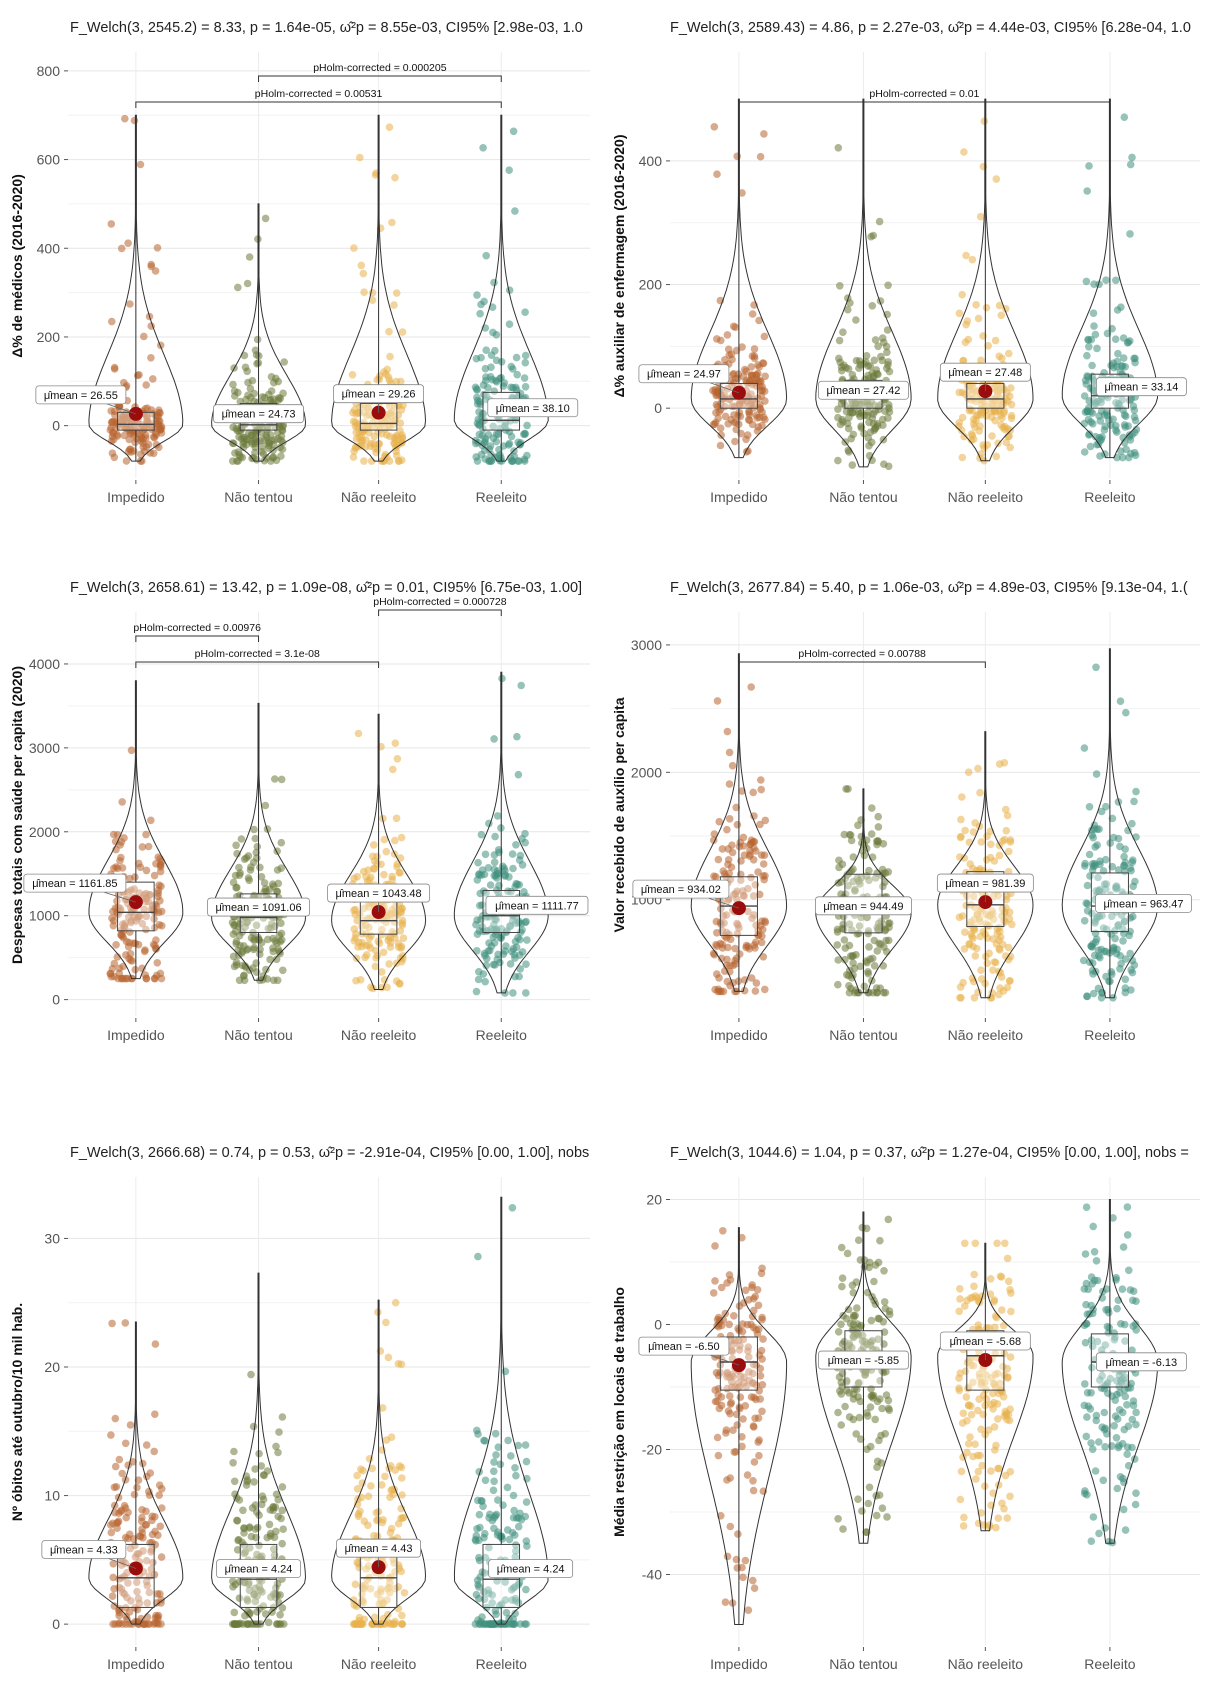  What do you see at coordinates (379, 395) in the screenshot?
I see `mean-label: μ̂mean = 29.26` at bounding box center [379, 395].